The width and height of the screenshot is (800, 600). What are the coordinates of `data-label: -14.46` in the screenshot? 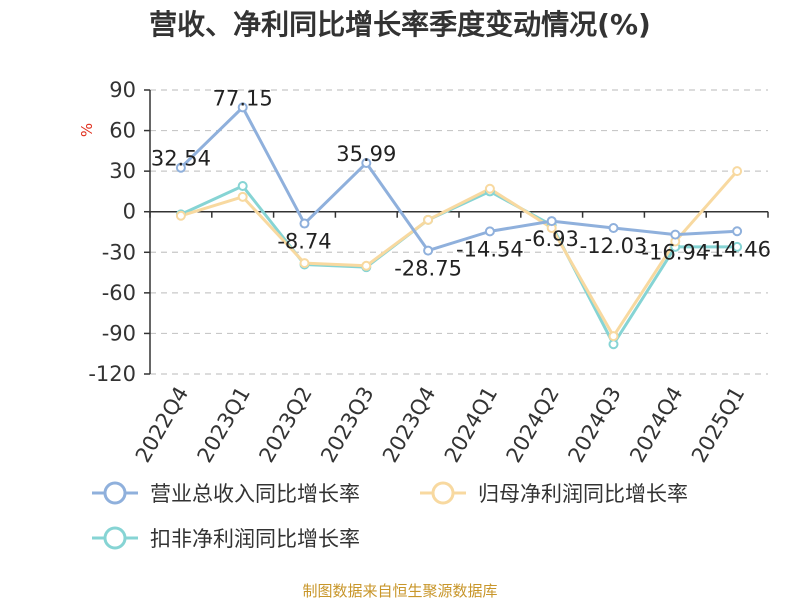 It's located at (737, 249).